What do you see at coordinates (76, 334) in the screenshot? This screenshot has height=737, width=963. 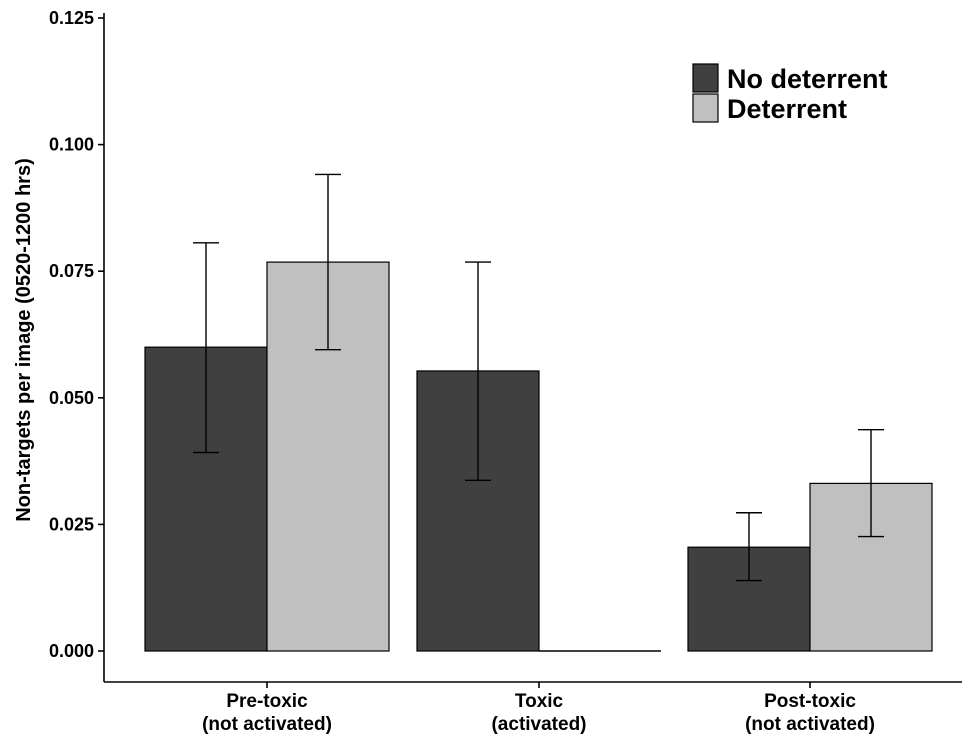 I see `y-ticks: 0.000 0.025 0.050 0.075 0.100 0.125` at bounding box center [76, 334].